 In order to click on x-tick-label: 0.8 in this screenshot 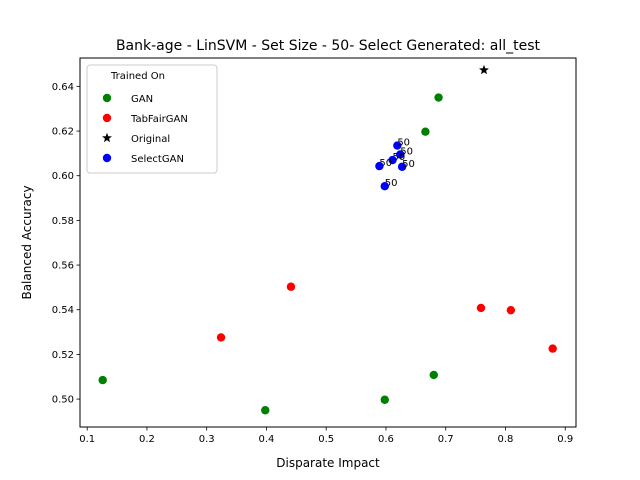, I will do `click(506, 439)`.